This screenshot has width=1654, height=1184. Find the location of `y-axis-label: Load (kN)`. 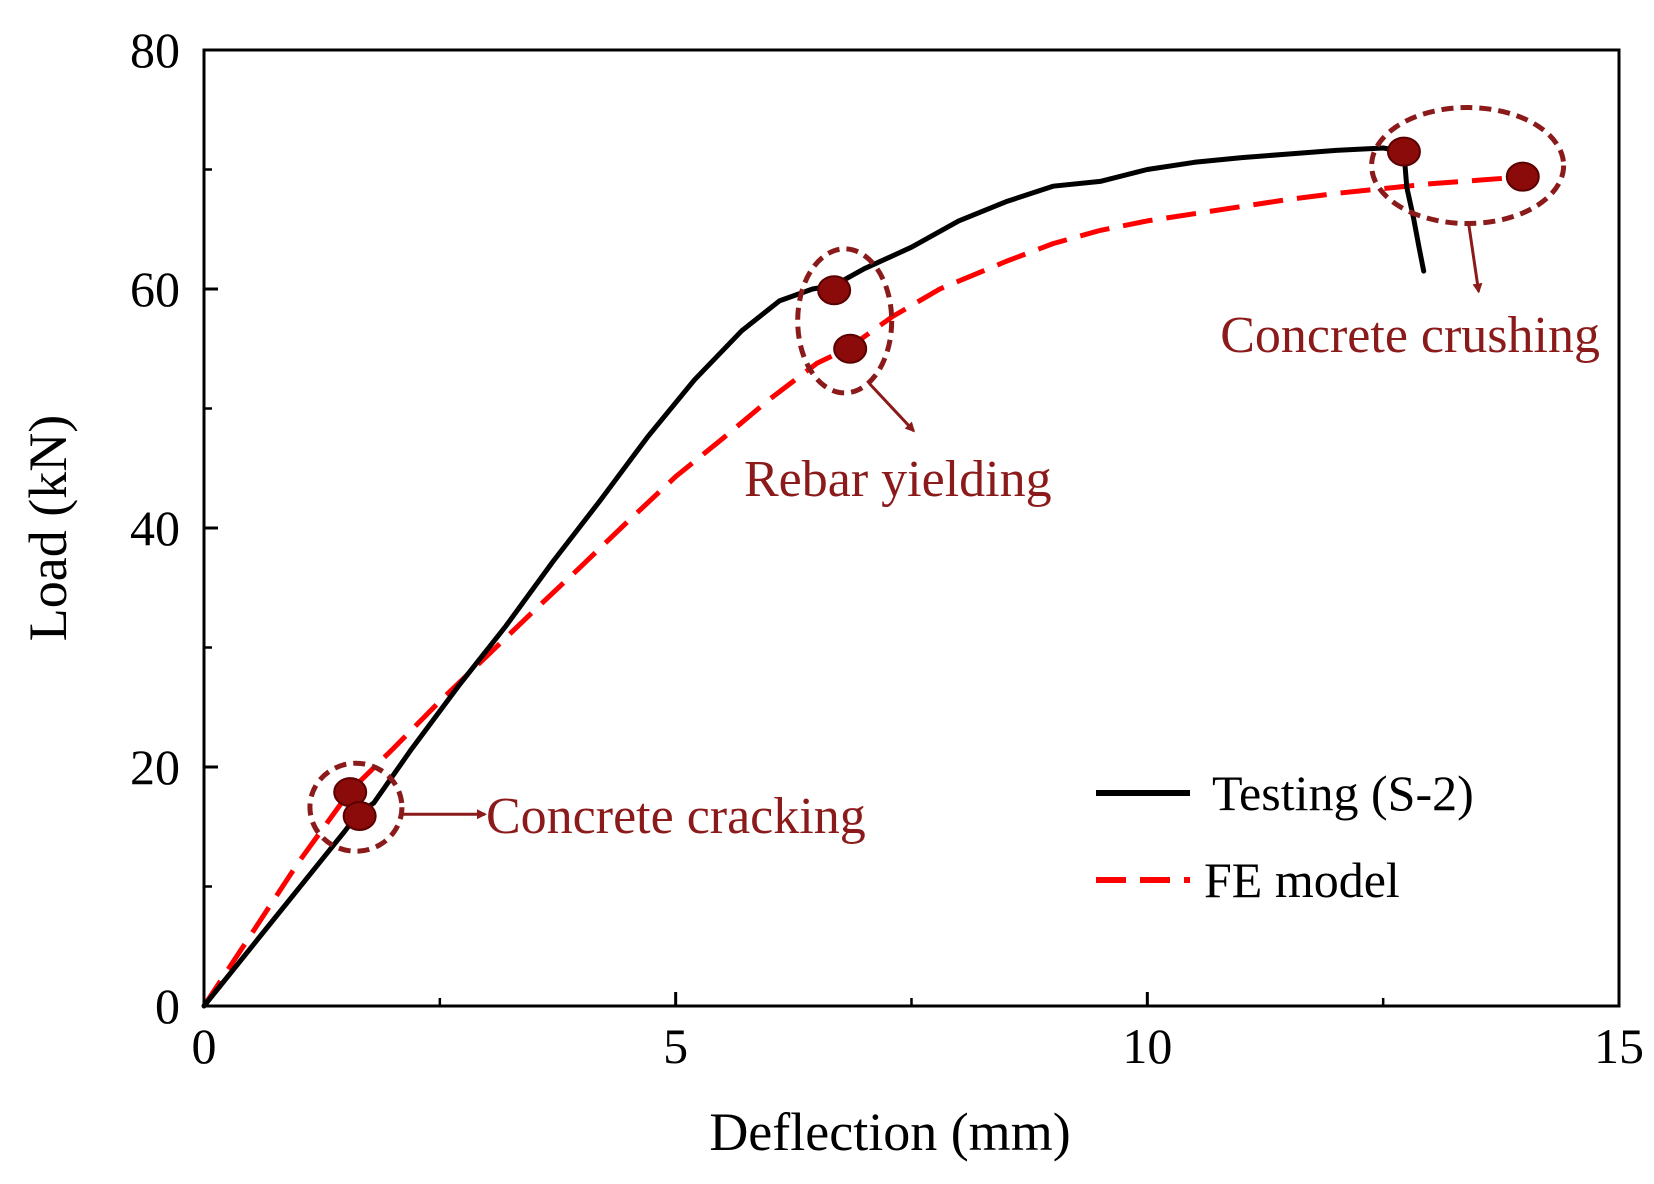

y-axis-label: Load (kN) is located at coordinates (48, 528).